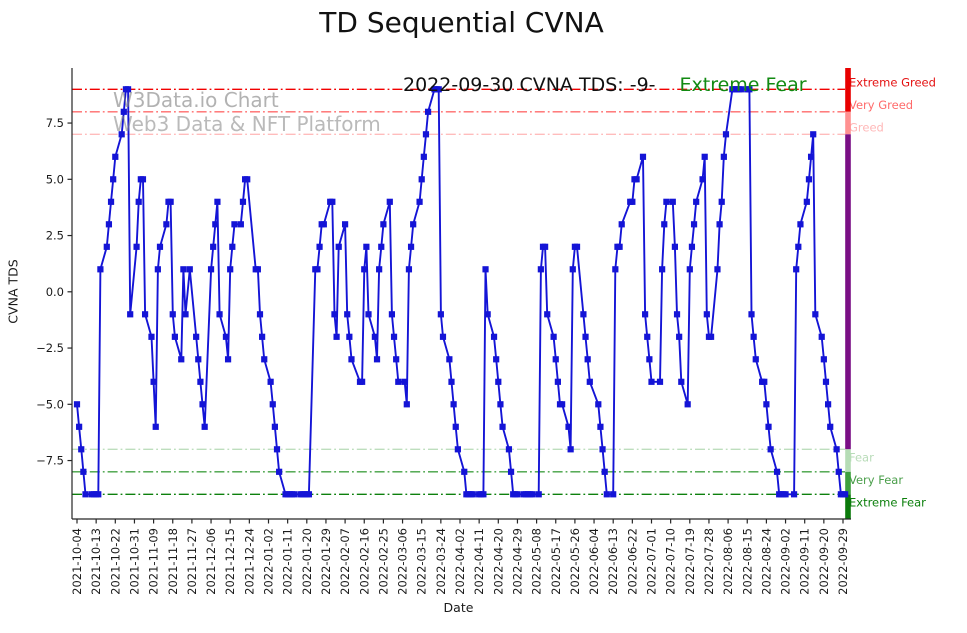 The image size is (967, 633). I want to click on x-tick-label: 2022-07-19, so click(690, 561).